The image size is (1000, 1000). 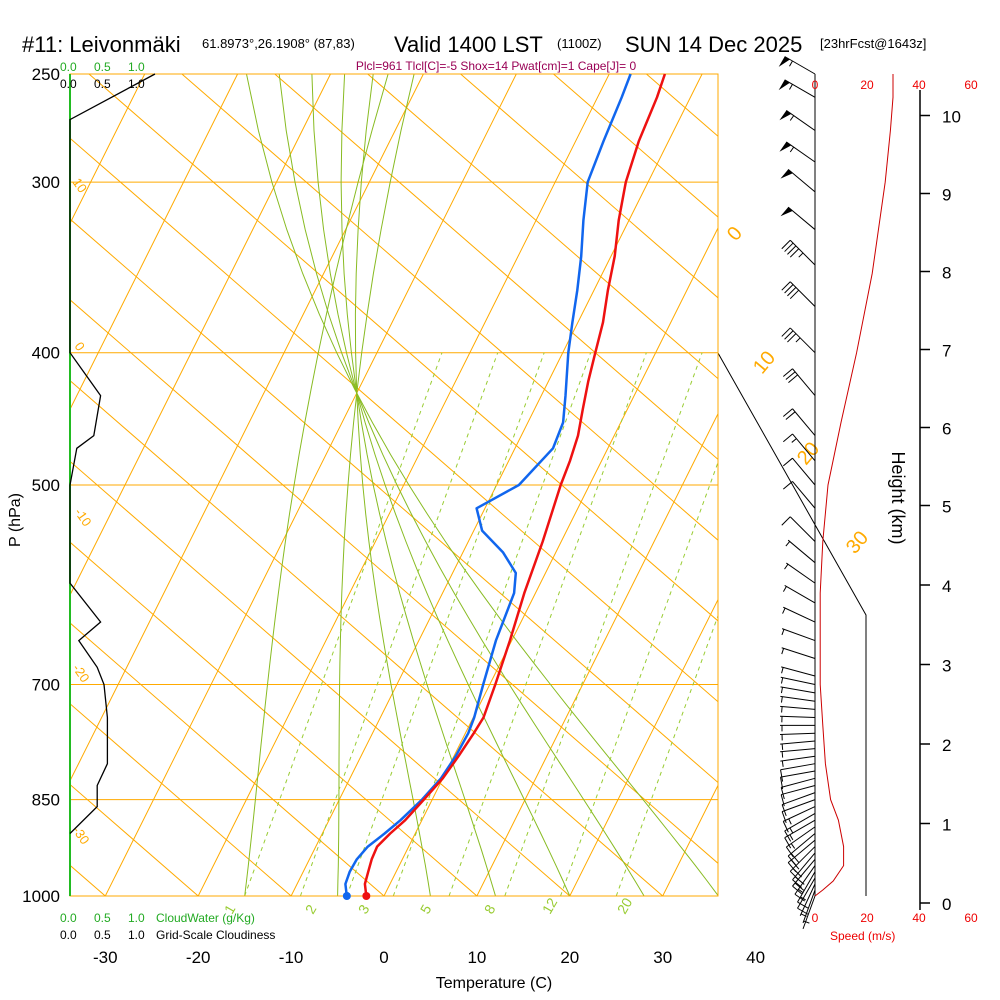 What do you see at coordinates (971, 918) in the screenshot?
I see `speed-tick-label-bottom: 60` at bounding box center [971, 918].